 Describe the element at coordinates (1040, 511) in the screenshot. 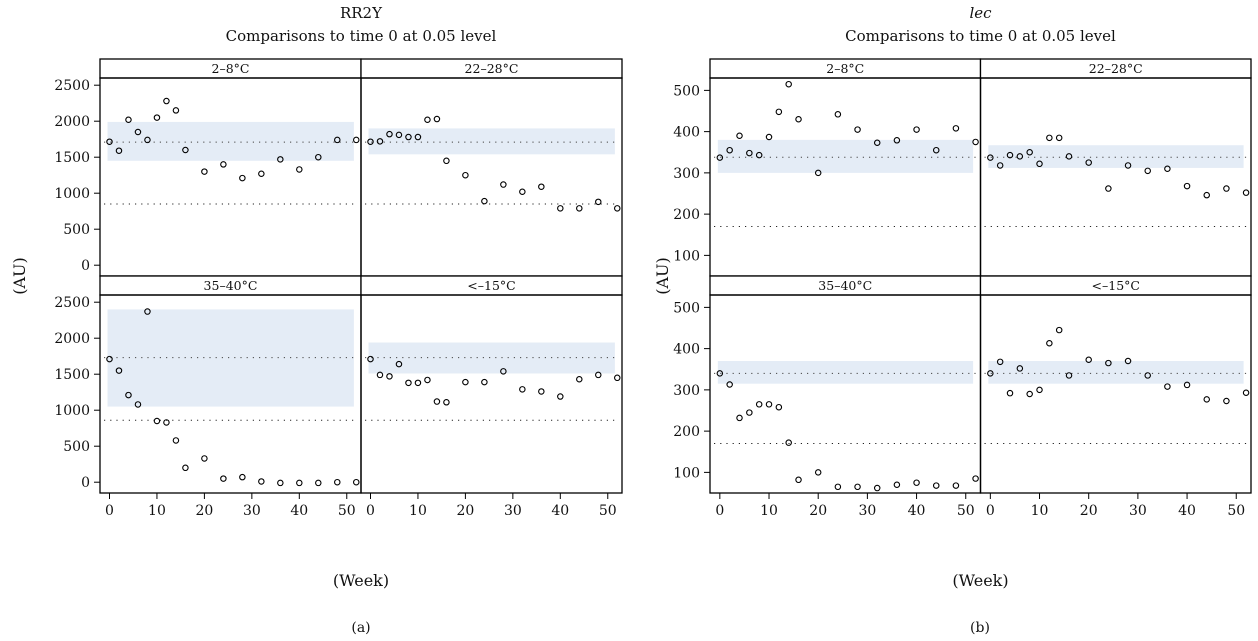

I see `x-tick-label: 10` at that location.